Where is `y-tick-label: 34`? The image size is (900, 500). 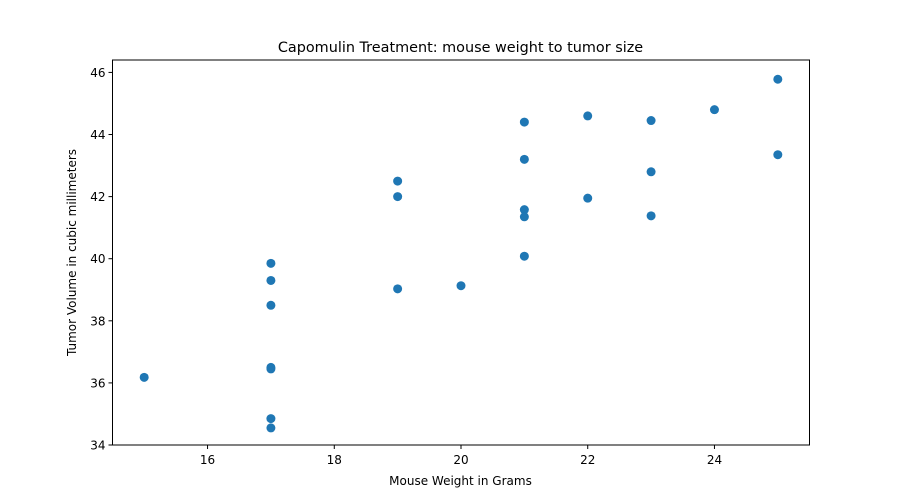
y-tick-label: 34 is located at coordinates (97, 446).